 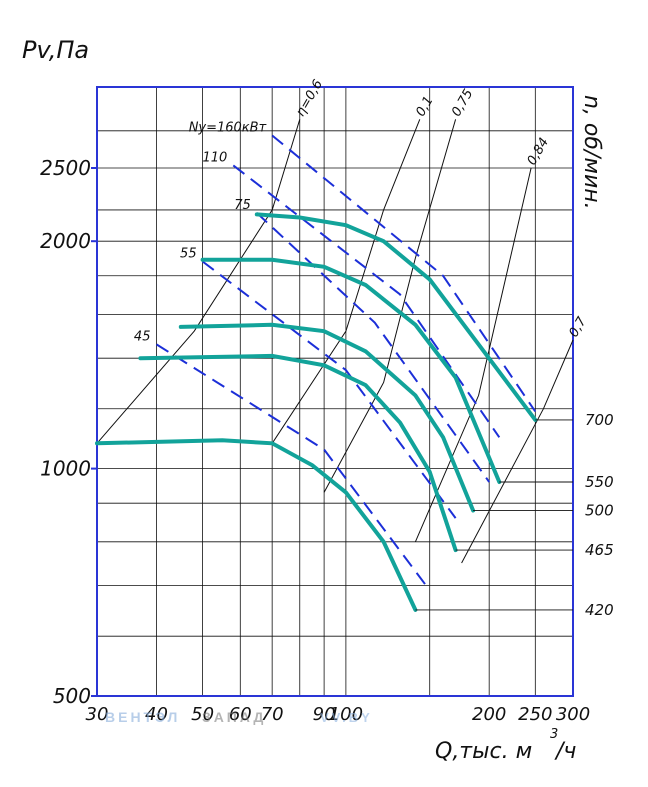 What do you see at coordinates (228, 128) in the screenshot?
I see `power-label: Ny=160кВт` at bounding box center [228, 128].